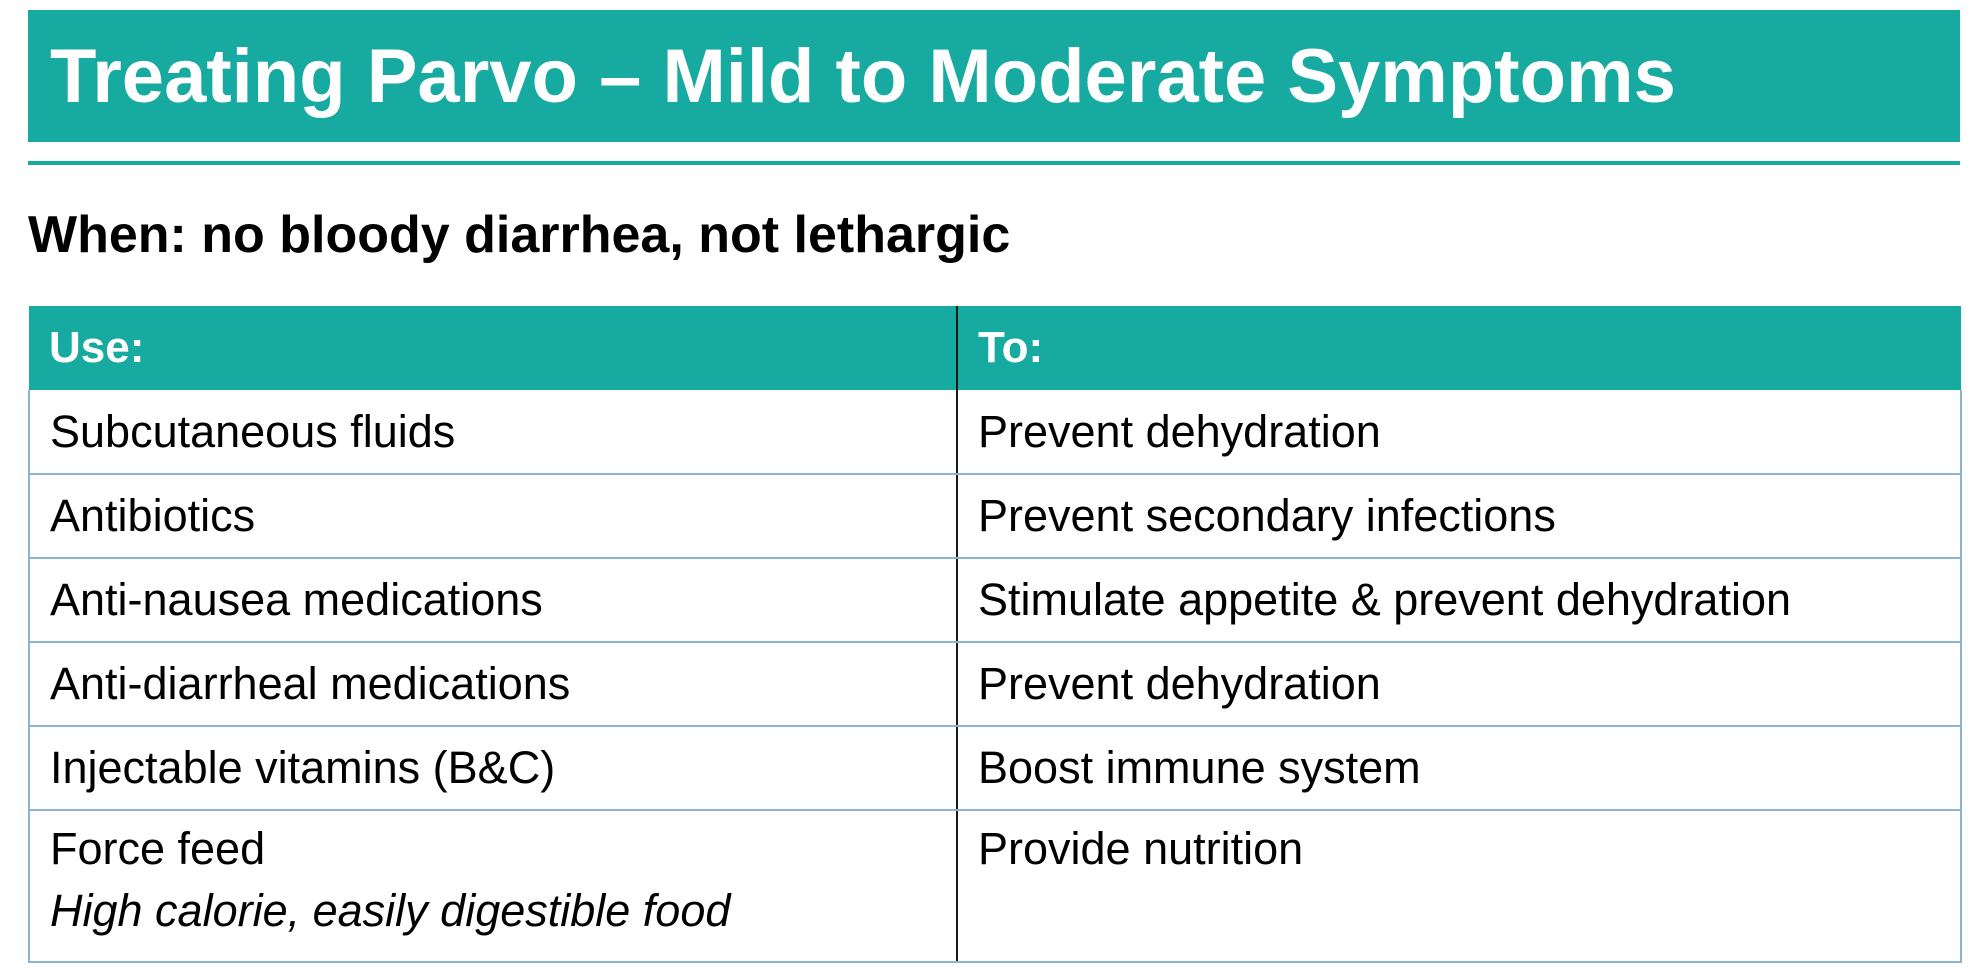  Describe the element at coordinates (994, 163) in the screenshot. I see `title-underline` at that location.